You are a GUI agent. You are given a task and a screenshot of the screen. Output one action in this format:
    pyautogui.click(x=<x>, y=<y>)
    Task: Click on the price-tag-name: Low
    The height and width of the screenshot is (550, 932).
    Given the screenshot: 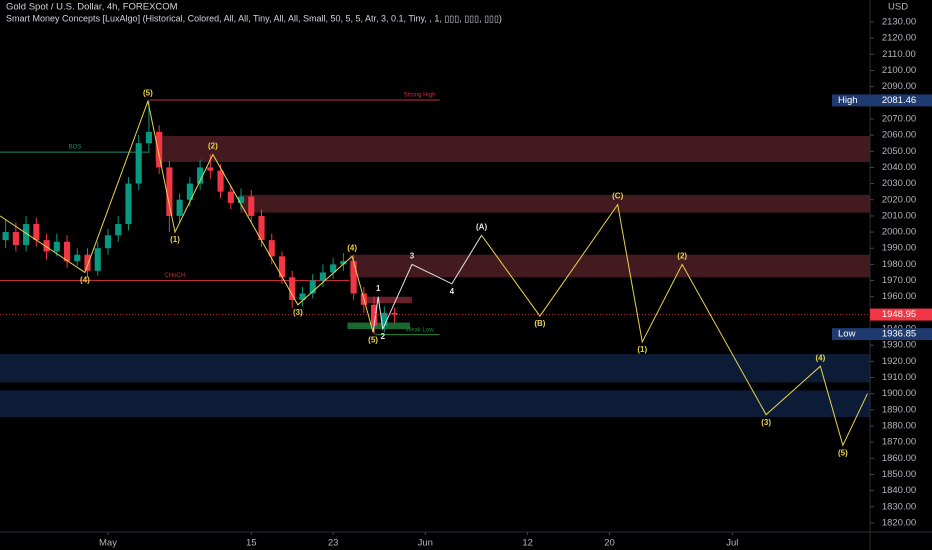 What is the action you would take?
    pyautogui.click(x=847, y=334)
    